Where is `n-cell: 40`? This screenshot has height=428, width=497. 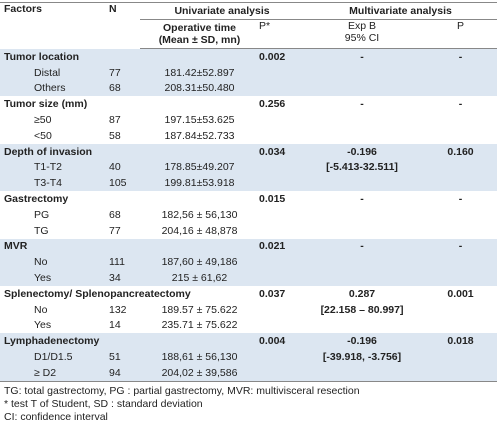
n-cell: 40 is located at coordinates (122, 167).